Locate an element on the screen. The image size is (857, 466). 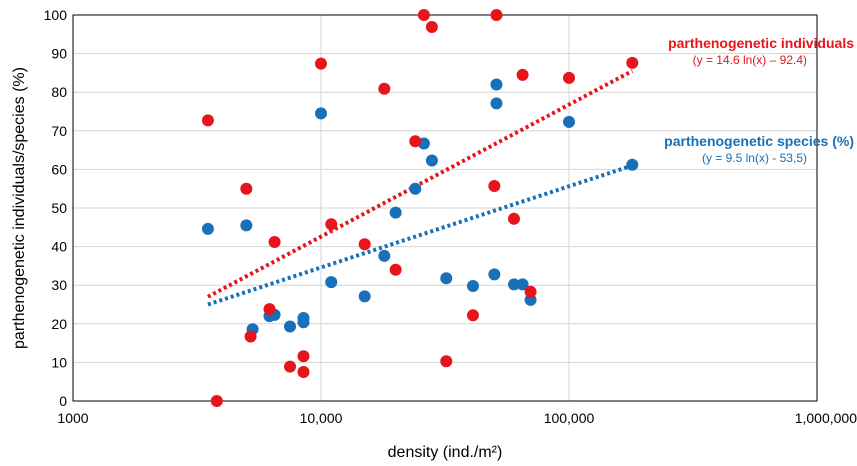
y-tick-label: 50 is located at coordinates (59, 208).